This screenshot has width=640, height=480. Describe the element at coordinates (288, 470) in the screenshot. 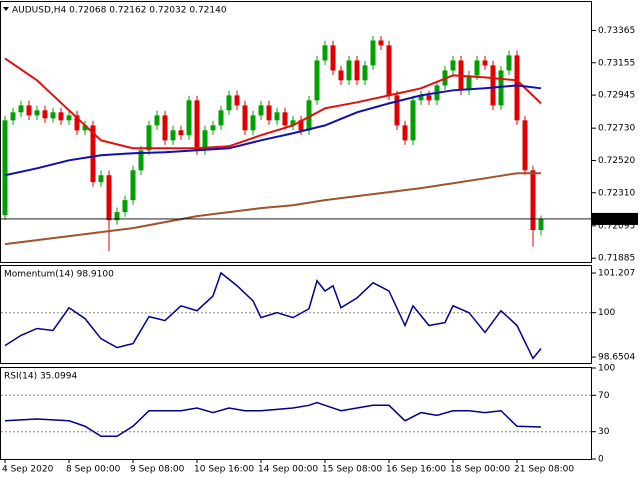

I see `x-tick-label: 14 Sep 00:00` at that location.